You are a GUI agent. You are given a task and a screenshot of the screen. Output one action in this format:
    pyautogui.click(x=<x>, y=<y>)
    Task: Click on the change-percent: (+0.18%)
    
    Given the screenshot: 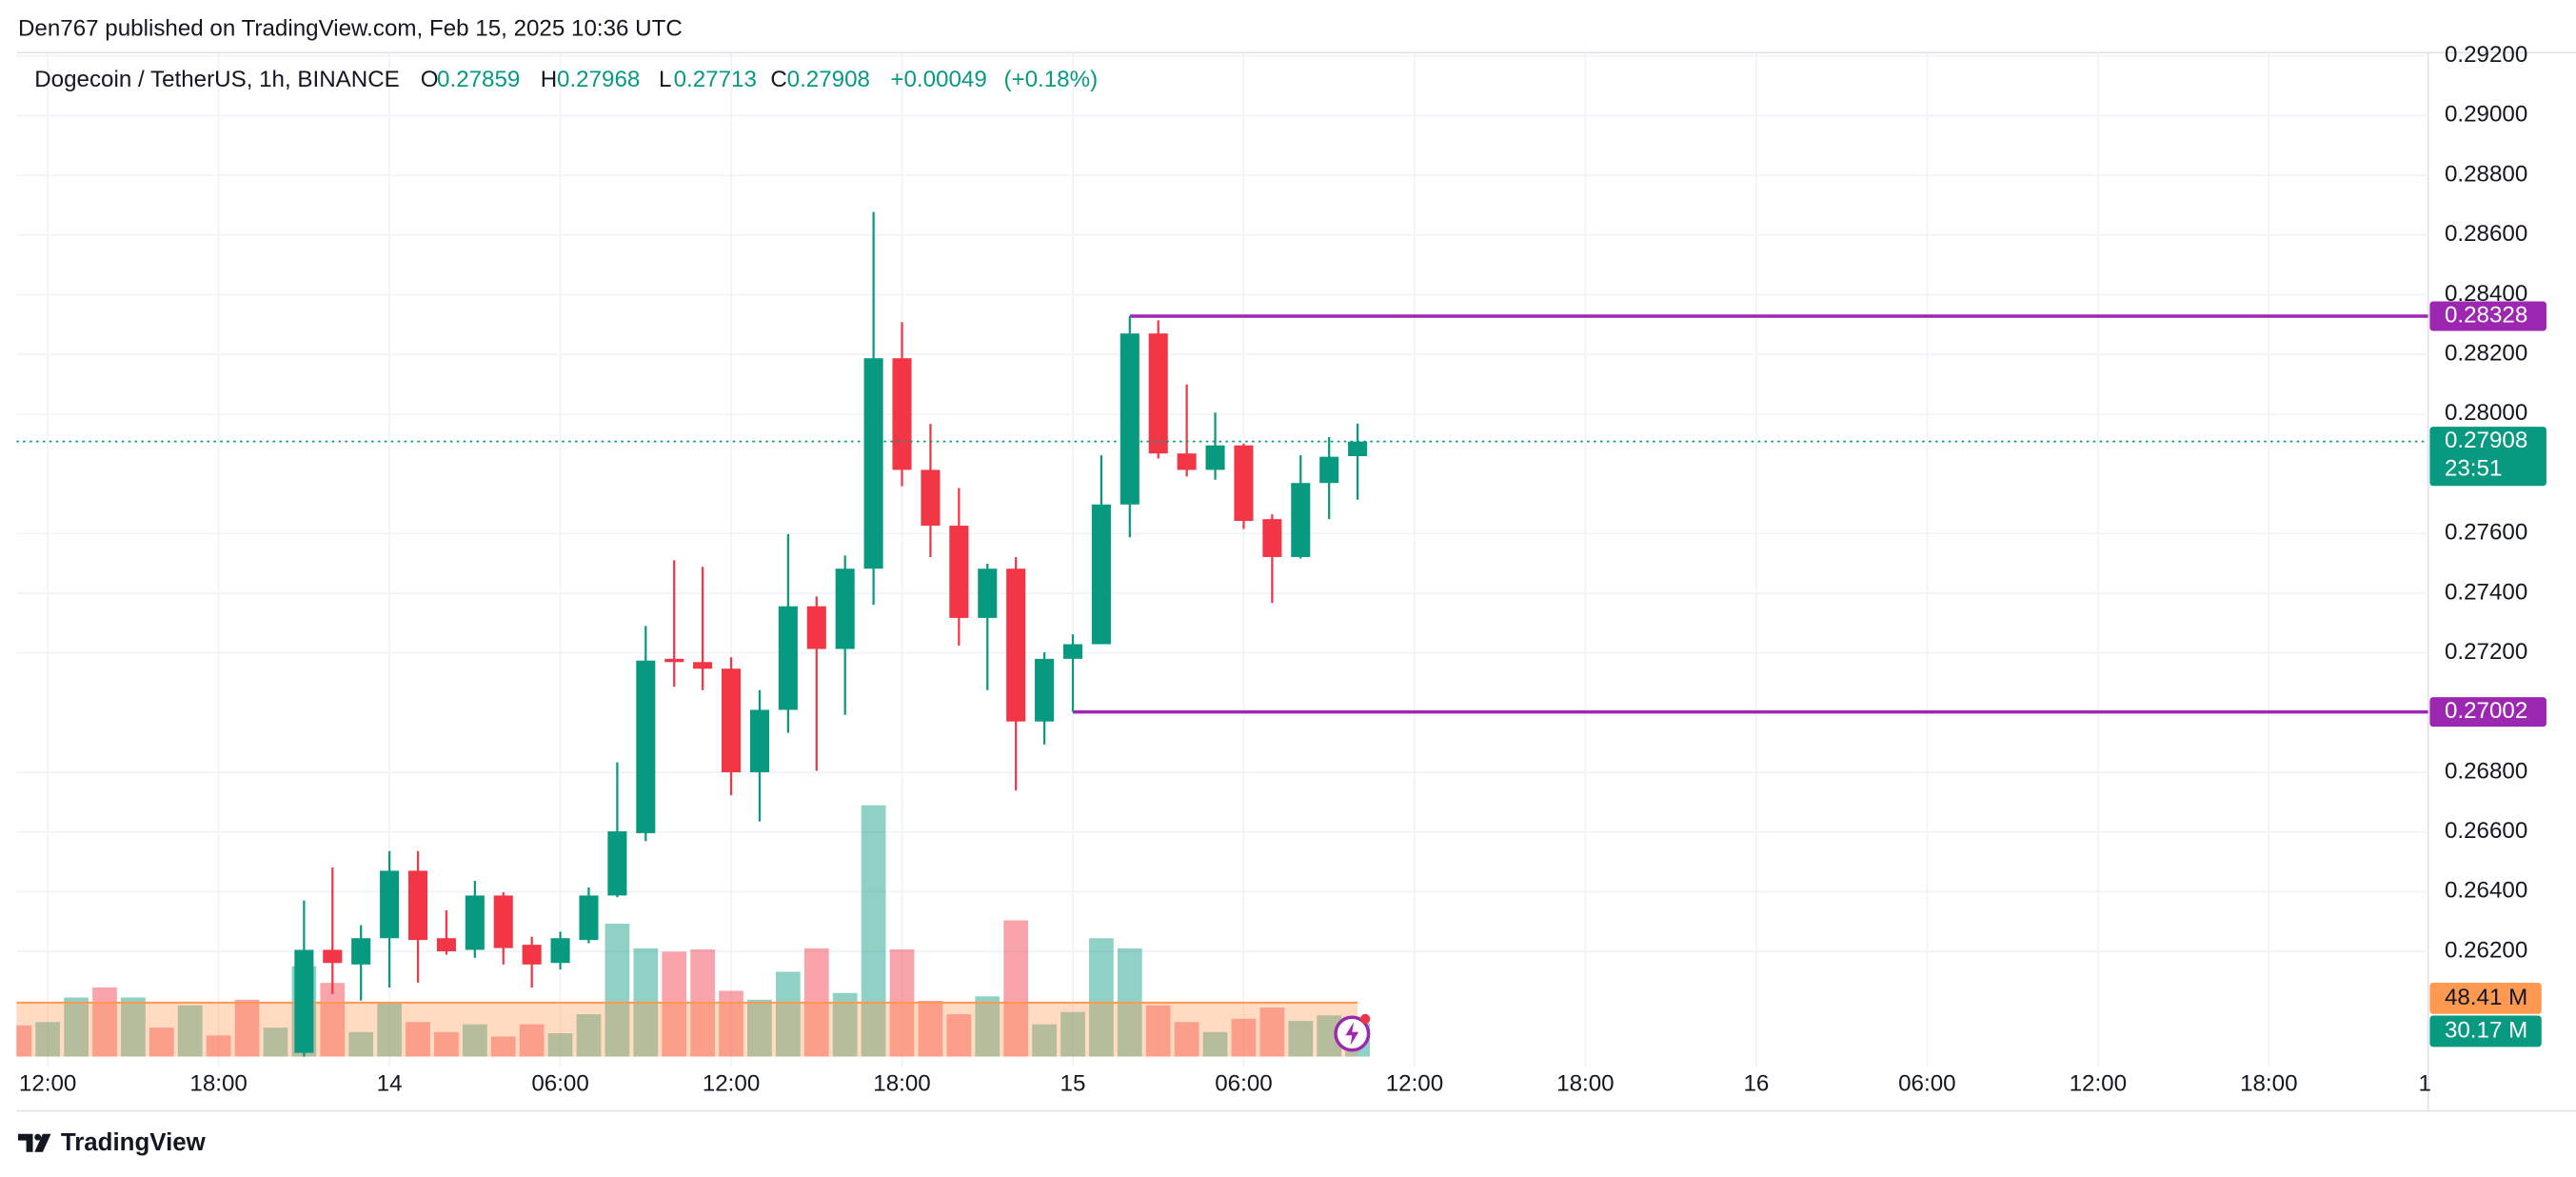 What is the action you would take?
    pyautogui.click(x=1050, y=79)
    